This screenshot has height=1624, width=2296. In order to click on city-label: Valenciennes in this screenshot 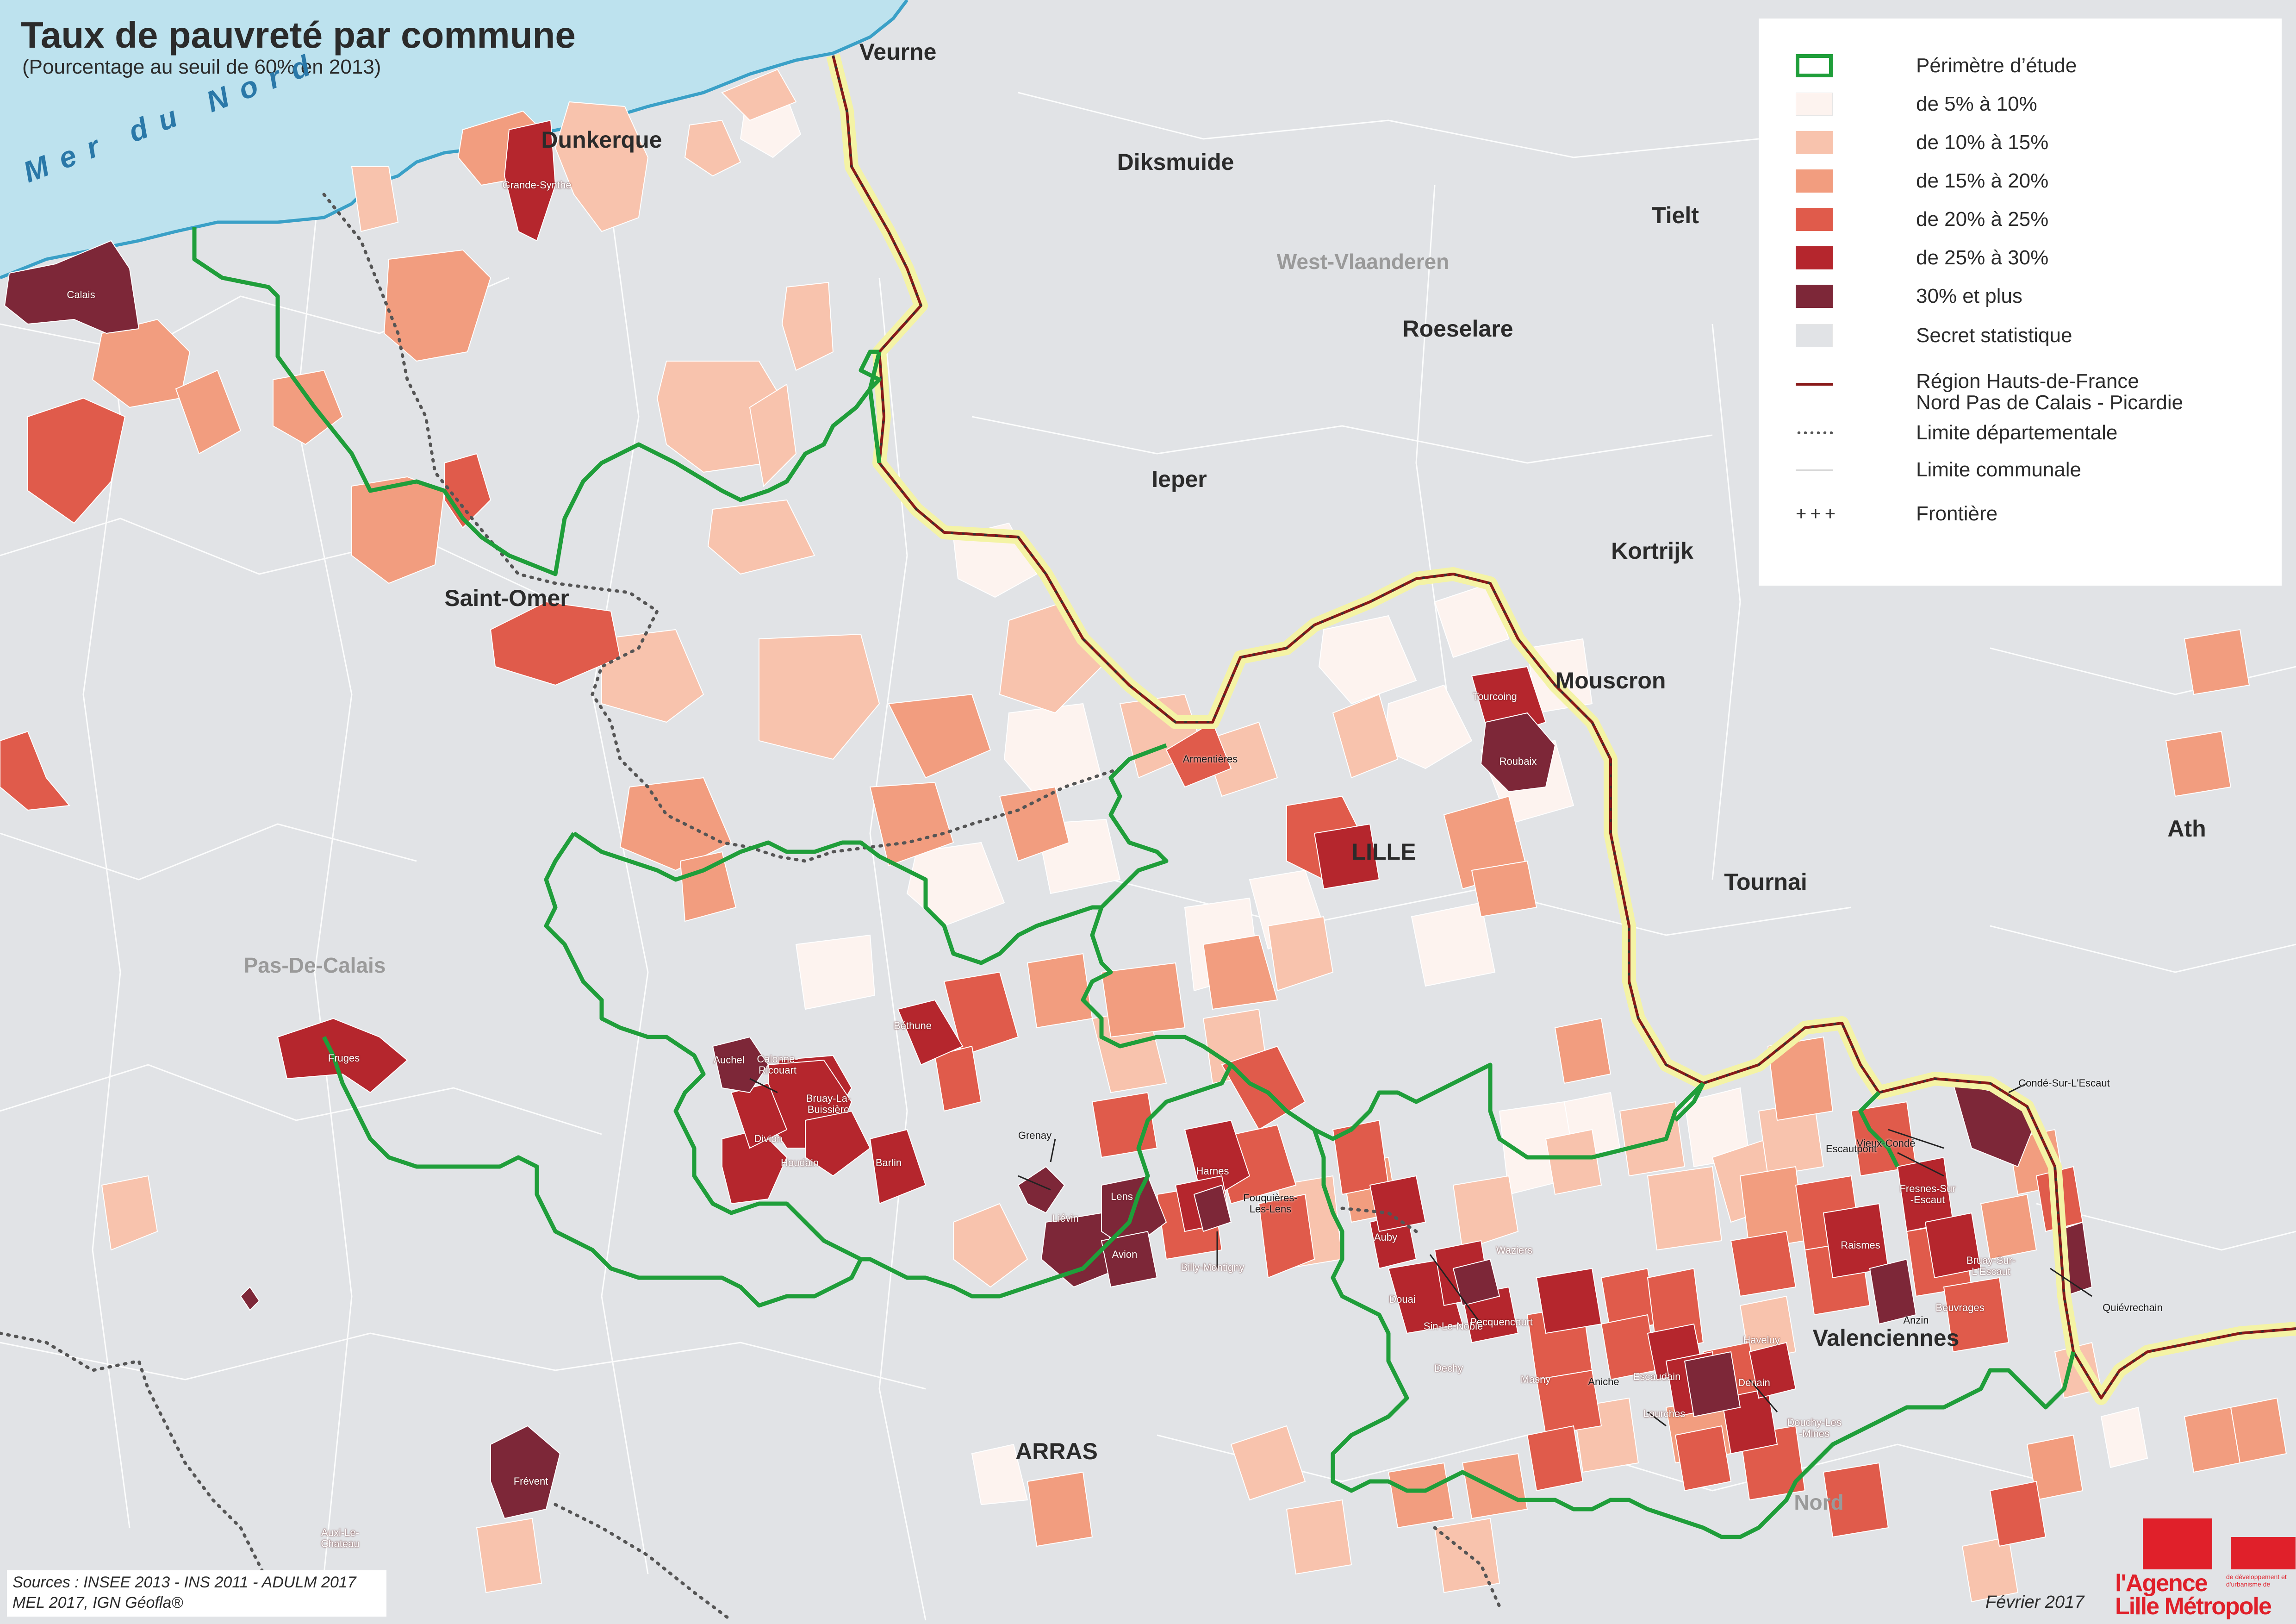, I will do `click(1886, 1338)`.